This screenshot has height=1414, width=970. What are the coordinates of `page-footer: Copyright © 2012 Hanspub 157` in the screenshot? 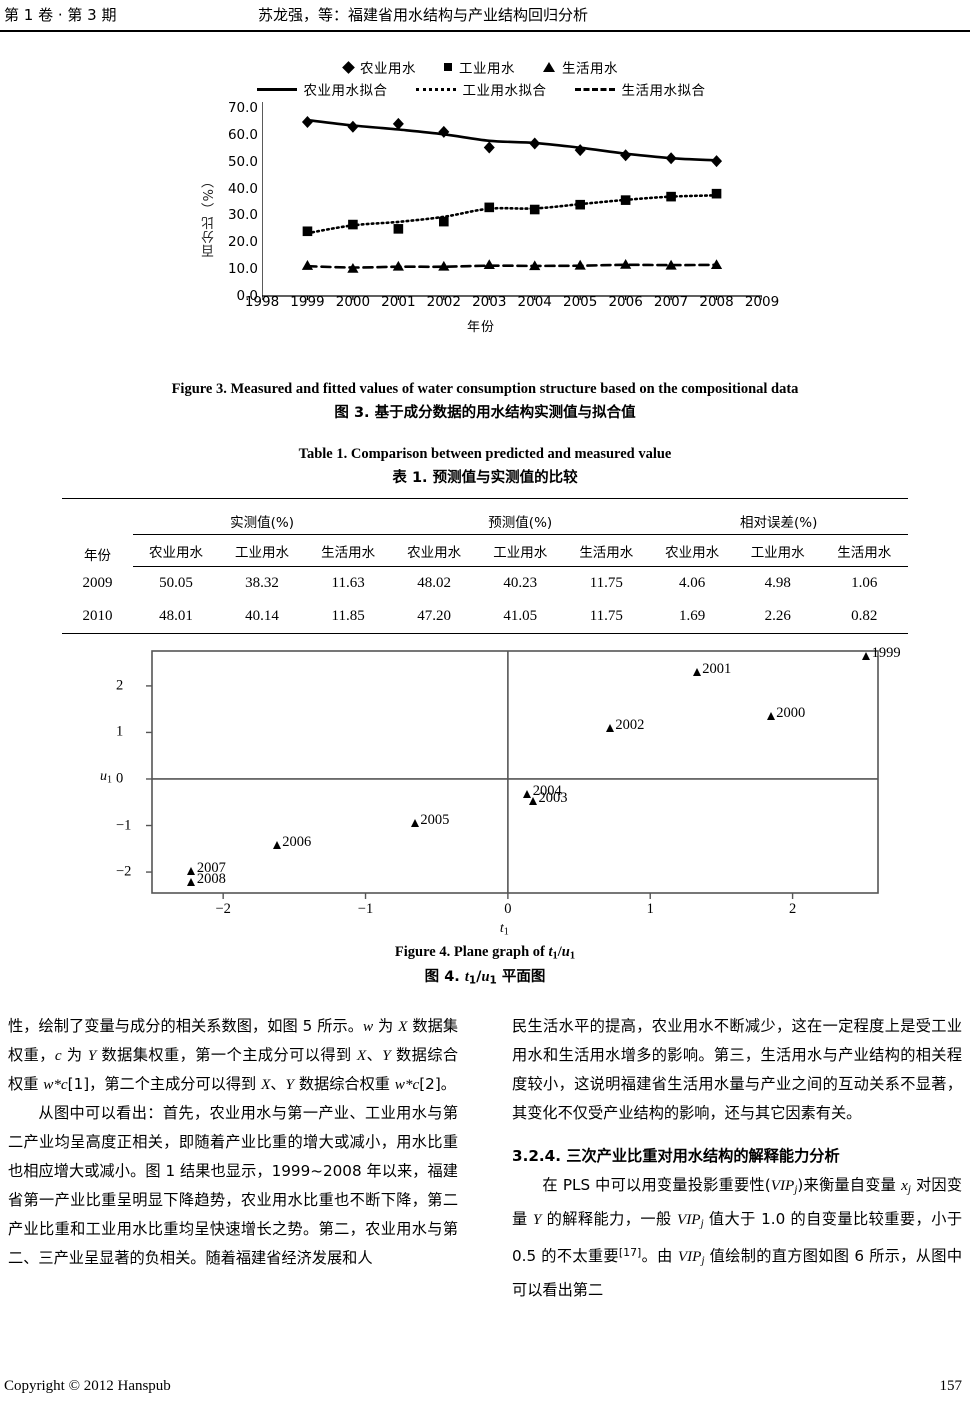 It's located at (485, 1391).